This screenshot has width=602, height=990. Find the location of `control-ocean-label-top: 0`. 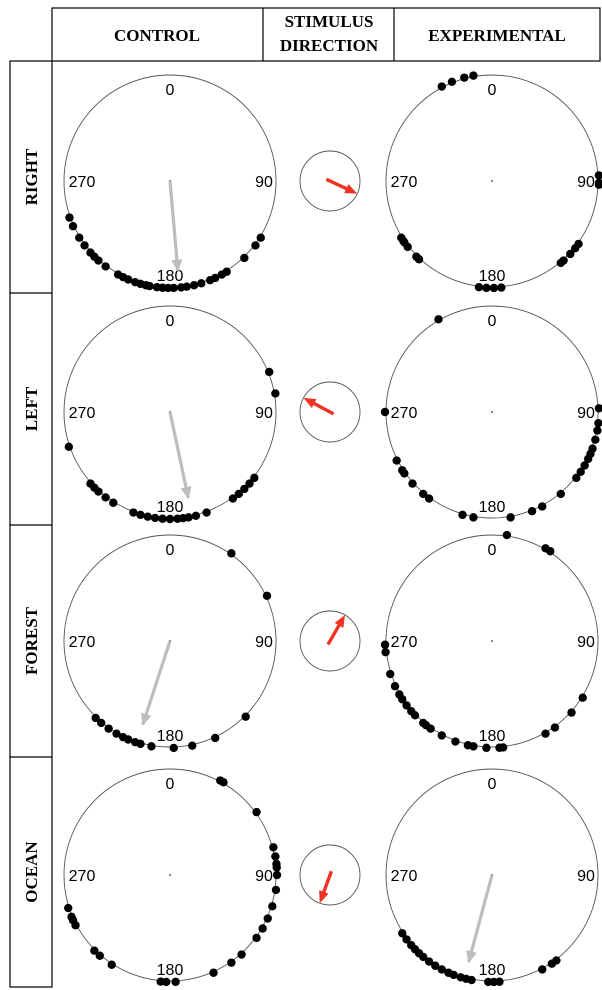

control-ocean-label-top: 0 is located at coordinates (170, 784).